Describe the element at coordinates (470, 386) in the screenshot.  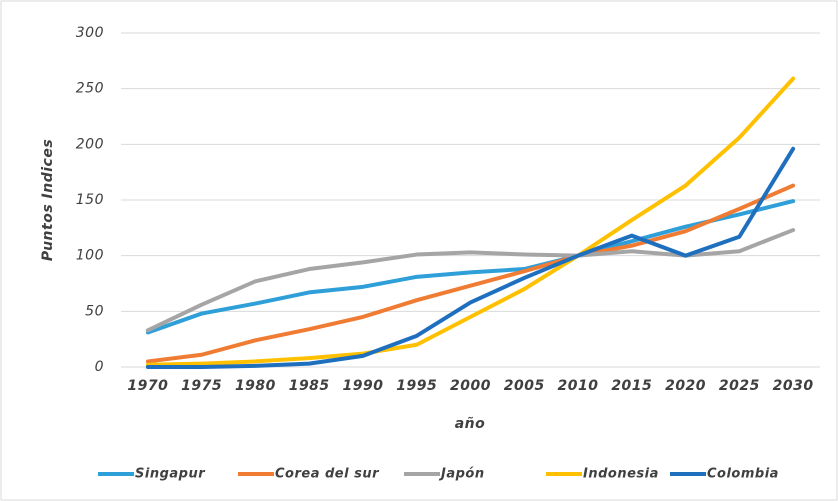
I see `x-tick-label: 2000` at that location.